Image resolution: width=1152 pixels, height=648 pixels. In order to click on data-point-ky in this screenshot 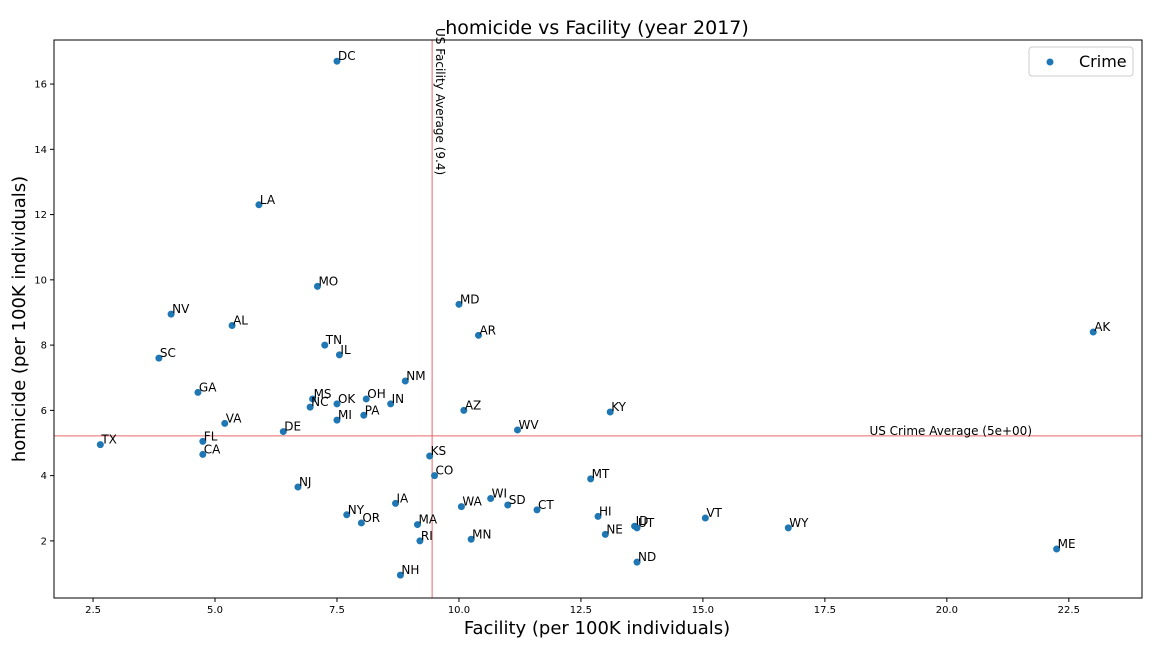, I will do `click(610, 412)`.